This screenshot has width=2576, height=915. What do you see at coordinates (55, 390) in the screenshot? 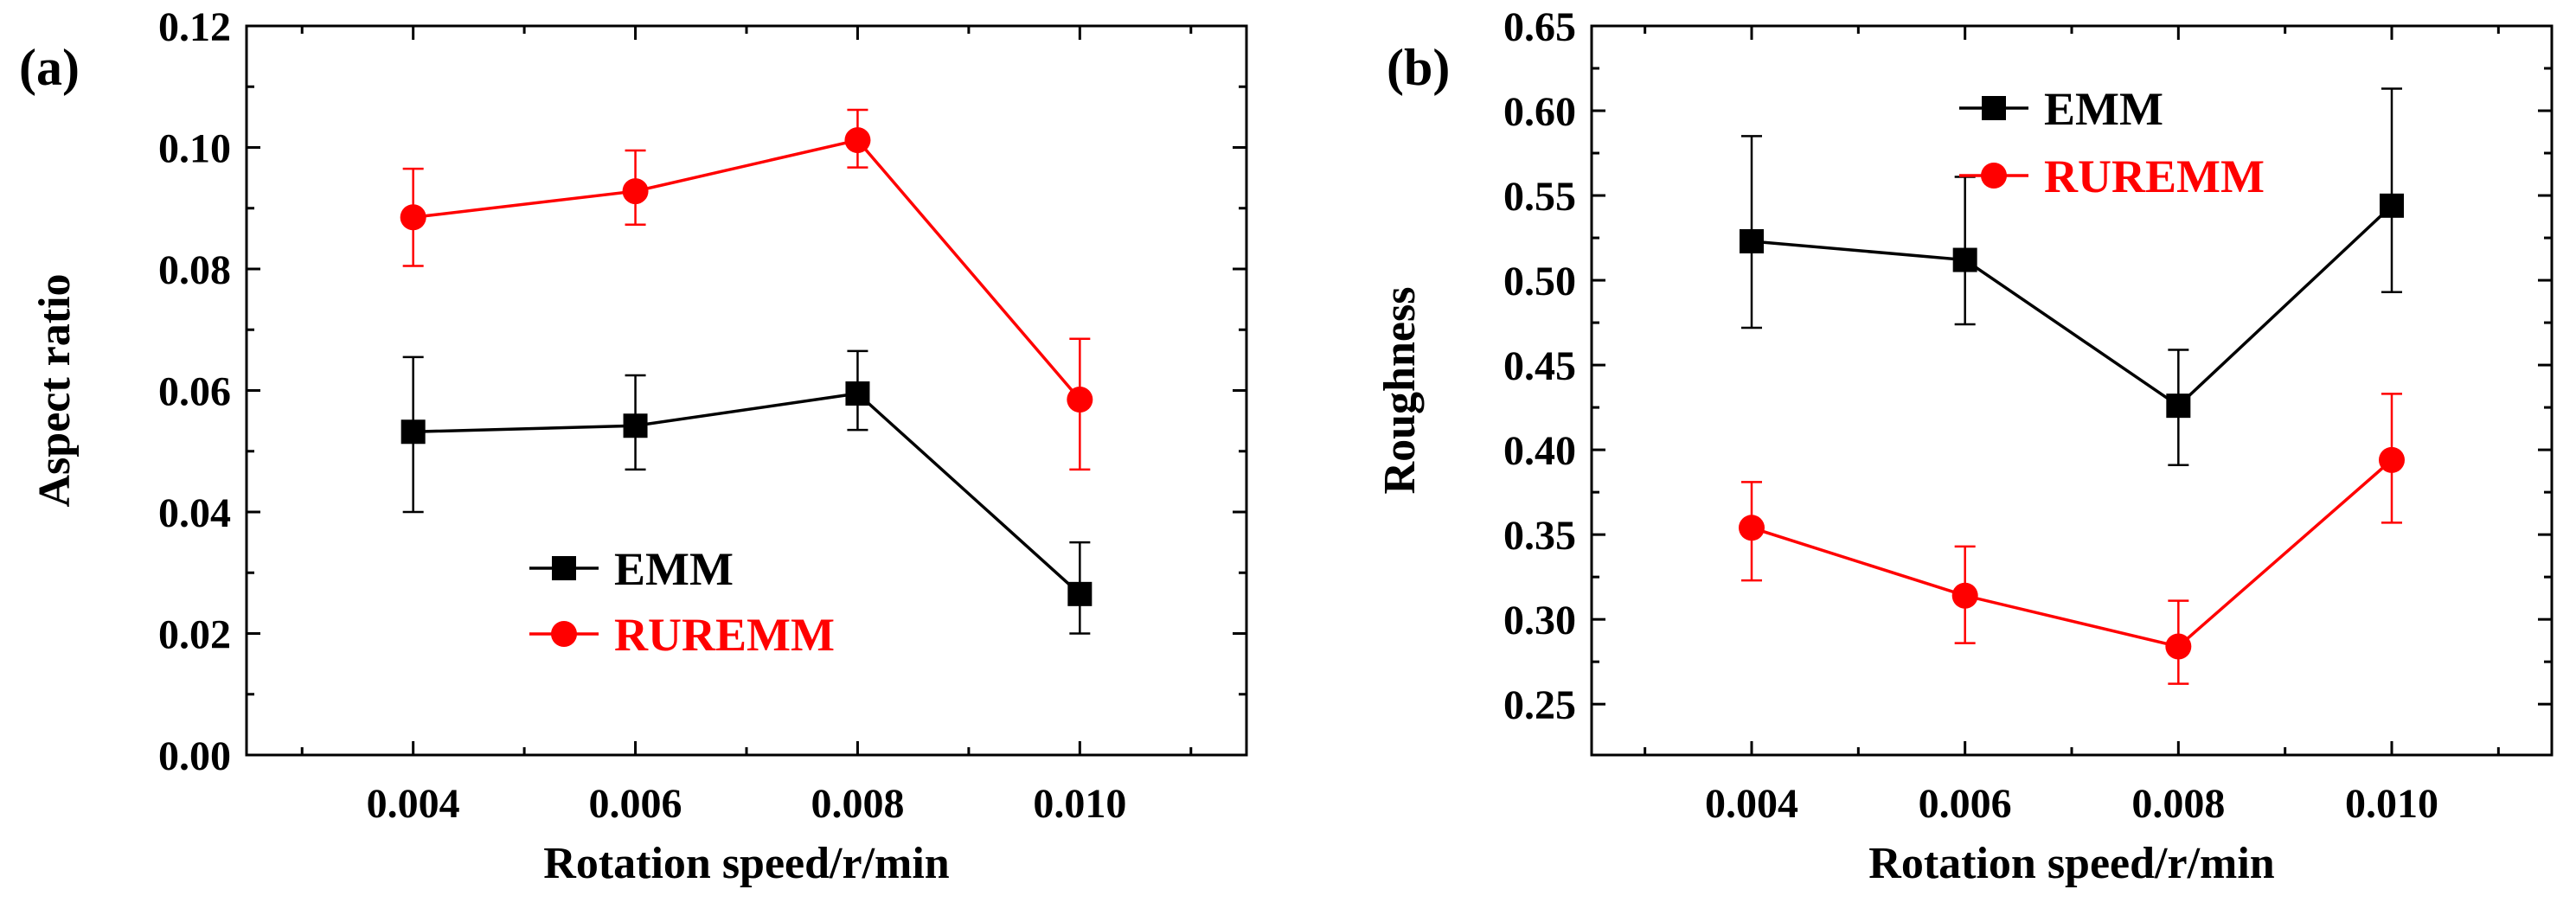
I see `y-axis-title: Aspect ratio` at bounding box center [55, 390].